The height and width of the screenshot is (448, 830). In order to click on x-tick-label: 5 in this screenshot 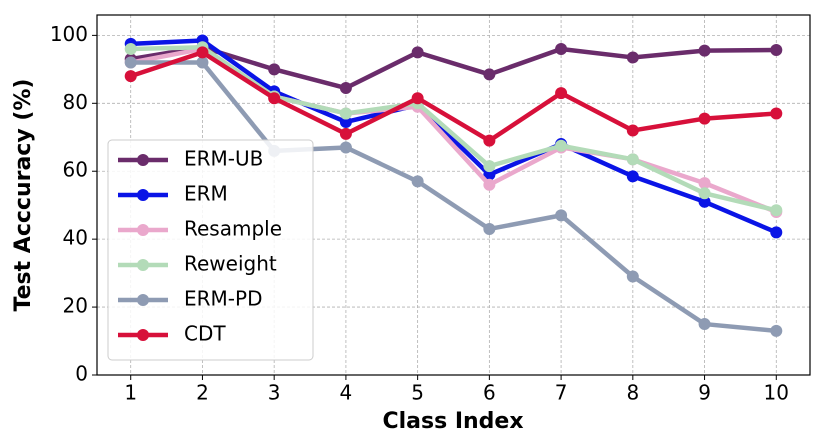, I will do `click(417, 393)`.